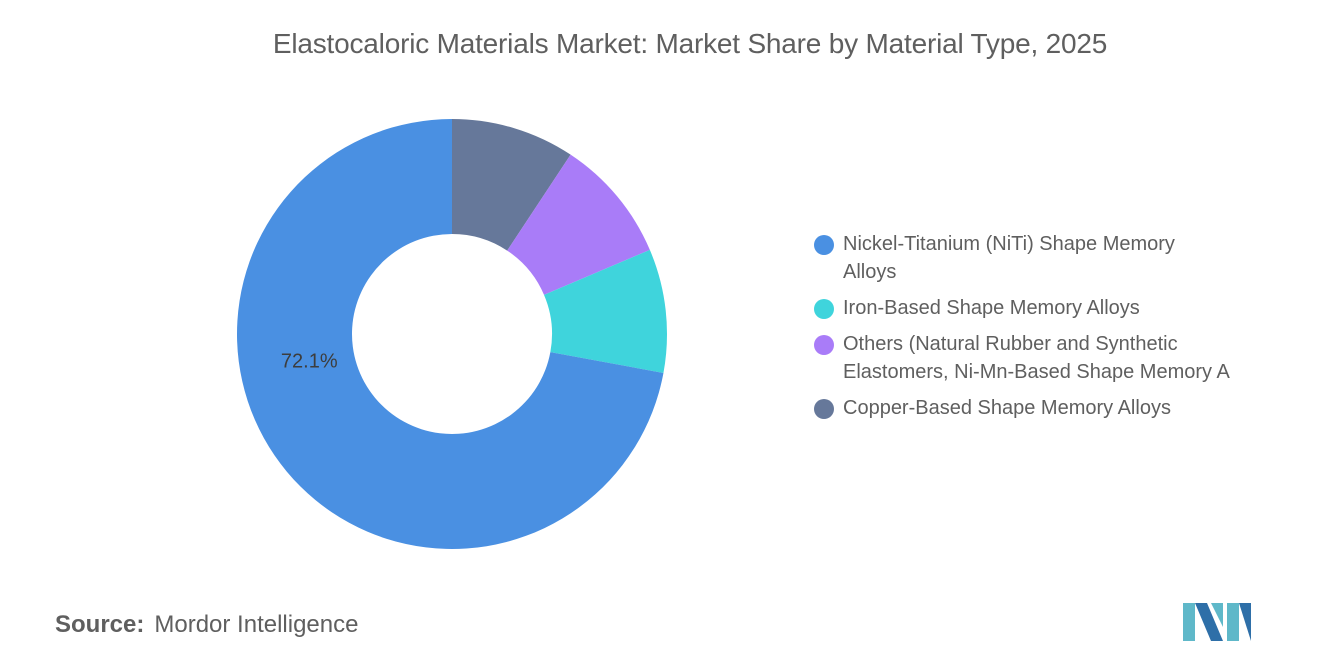 This screenshot has width=1320, height=665. Describe the element at coordinates (309, 362) in the screenshot. I see `data-label-niti: 72.1%` at that location.